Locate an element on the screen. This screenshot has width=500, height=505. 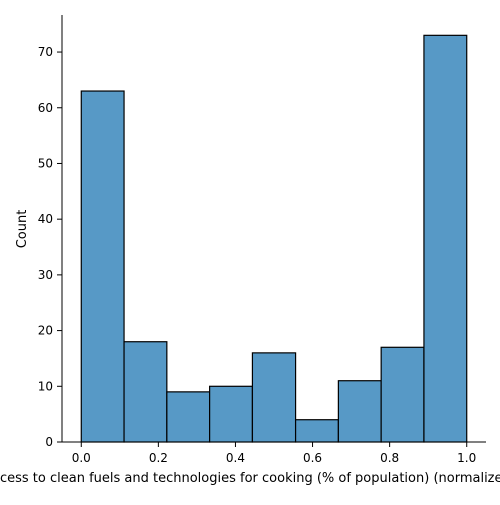
x-tick-label: 0.6 is located at coordinates (312, 458).